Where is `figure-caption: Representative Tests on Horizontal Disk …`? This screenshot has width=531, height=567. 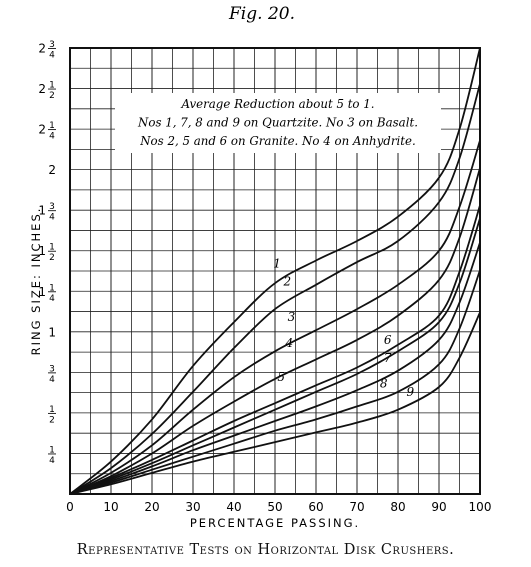 figure-caption: Representative Tests on Horizontal Disk … is located at coordinates (265, 550).